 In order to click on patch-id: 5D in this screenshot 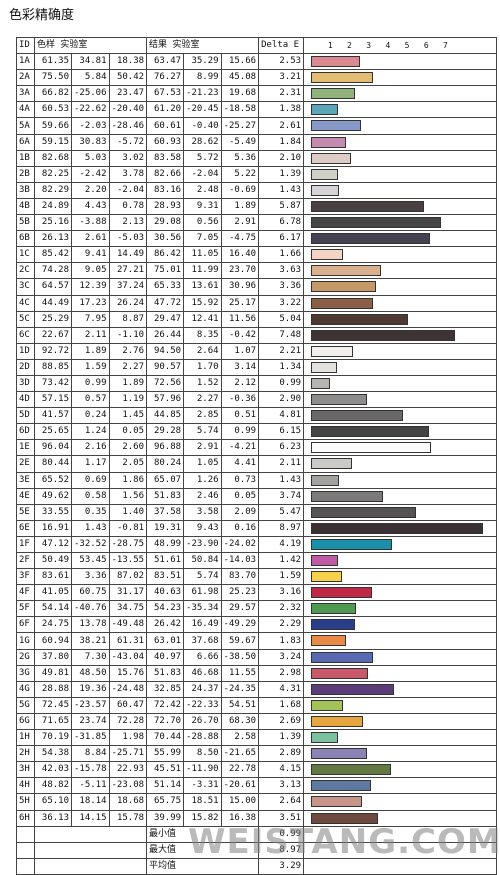, I will do `click(25, 416)`.